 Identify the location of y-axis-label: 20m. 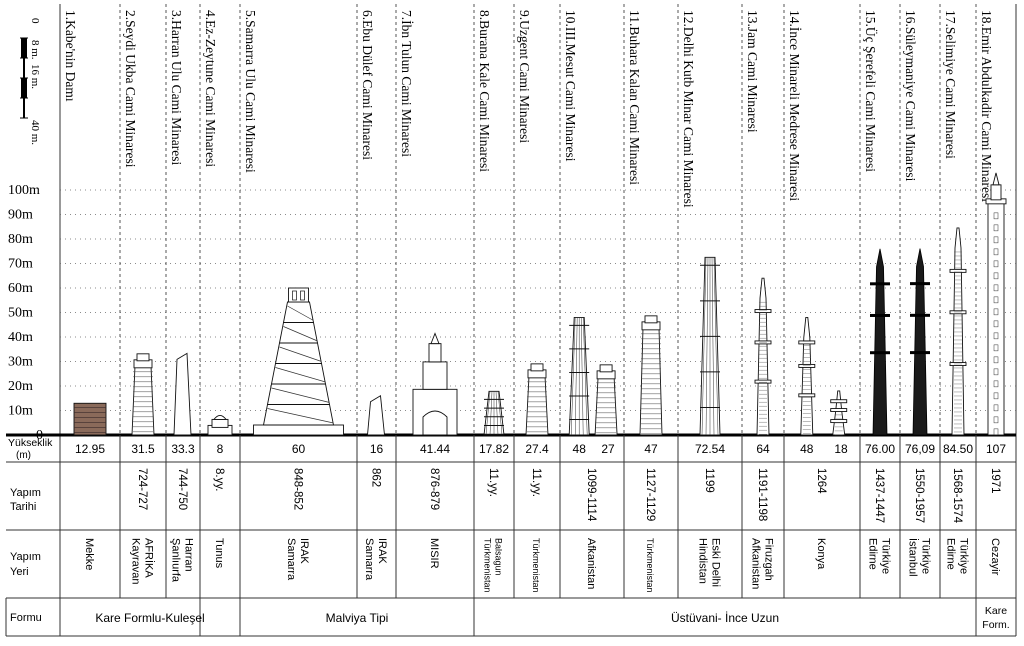
(20, 386).